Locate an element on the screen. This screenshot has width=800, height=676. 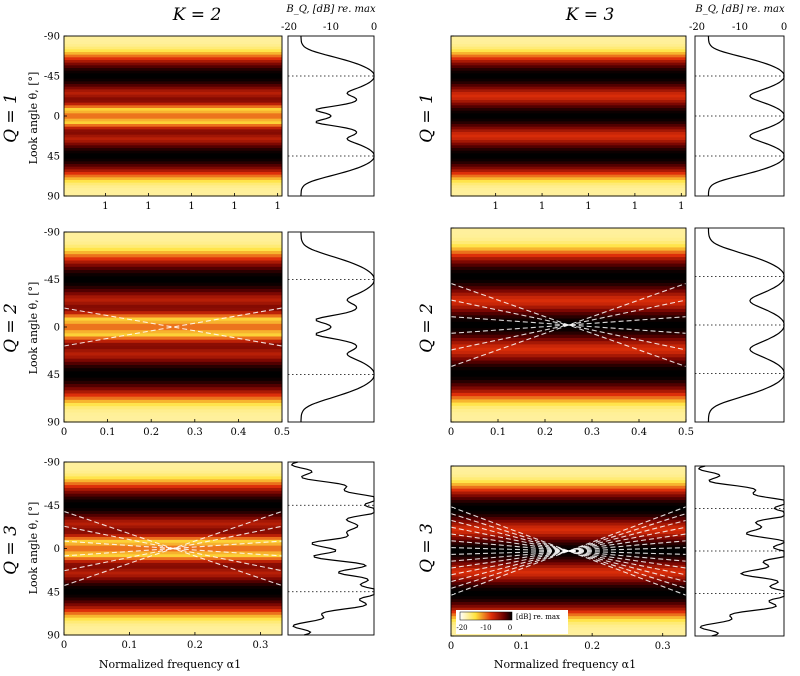
colorbar-tick-0: -20 is located at coordinates (461, 628).